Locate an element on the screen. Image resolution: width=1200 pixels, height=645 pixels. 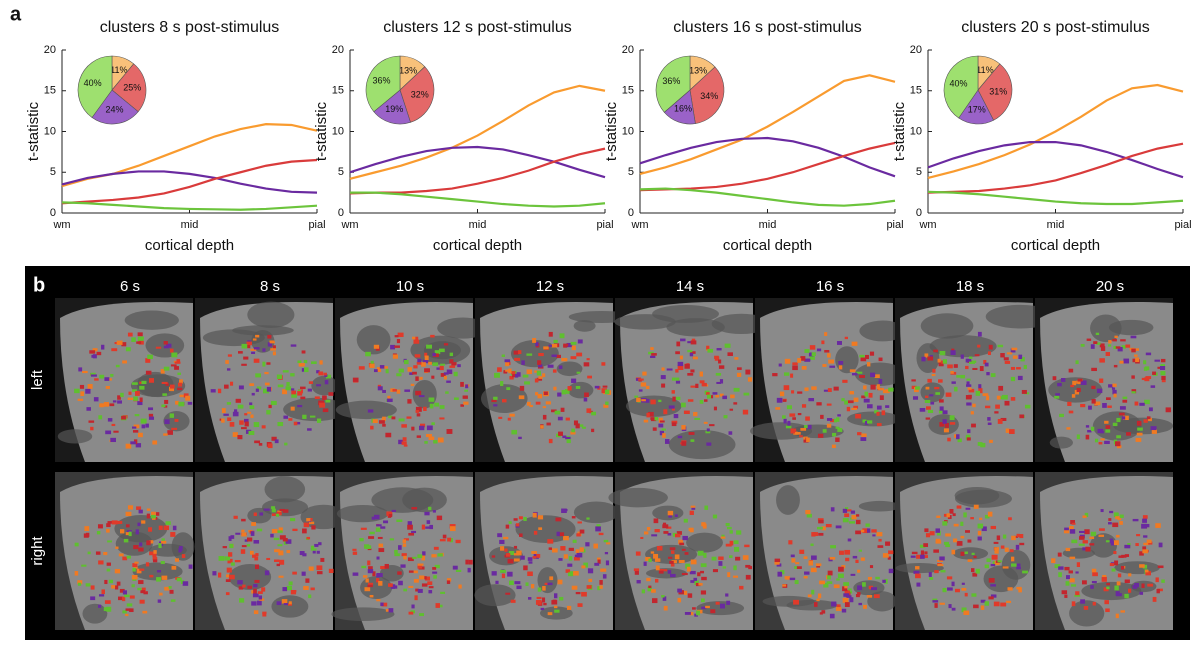
sulcus is located at coordinates (1143, 426).